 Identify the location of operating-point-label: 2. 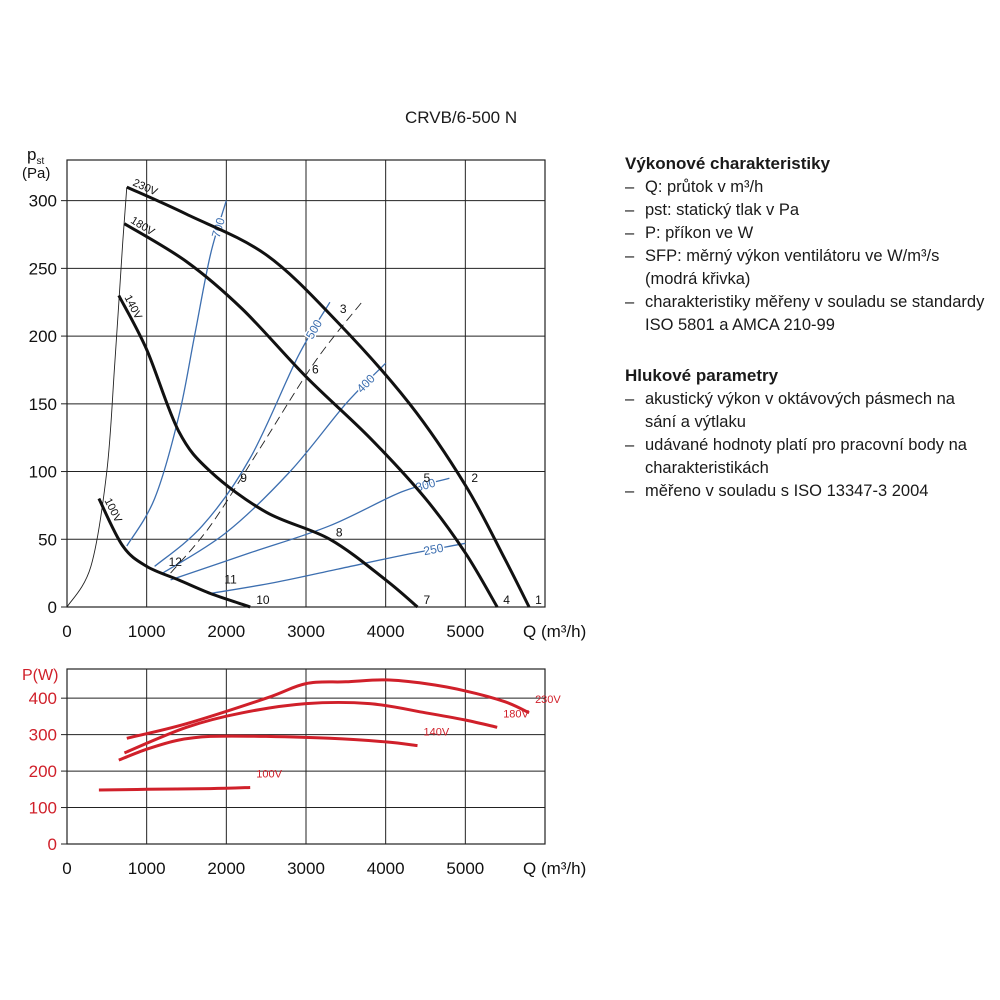
(474, 478).